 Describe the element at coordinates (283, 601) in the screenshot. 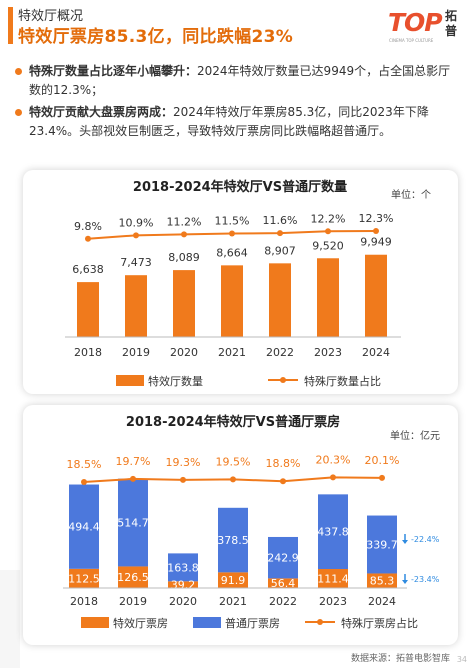

I see `x-tick-label: 2022` at that location.